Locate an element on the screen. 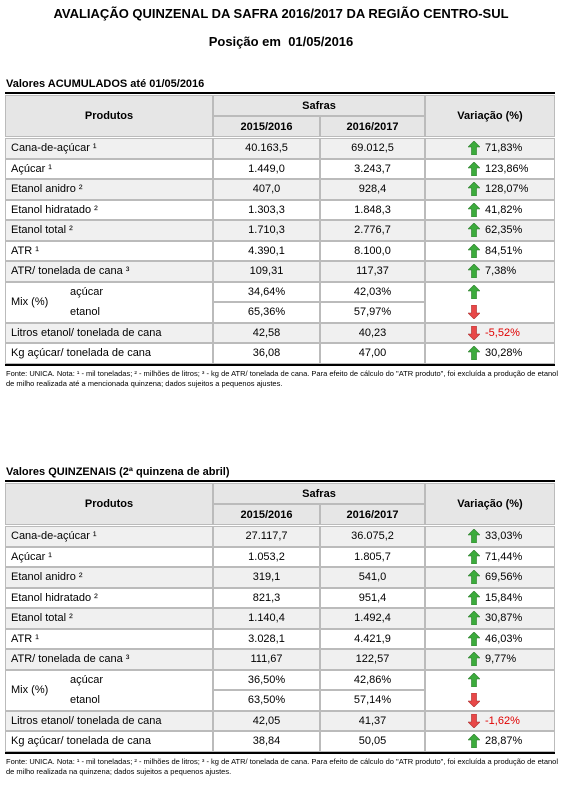  value: 3.028,1 is located at coordinates (266, 638).